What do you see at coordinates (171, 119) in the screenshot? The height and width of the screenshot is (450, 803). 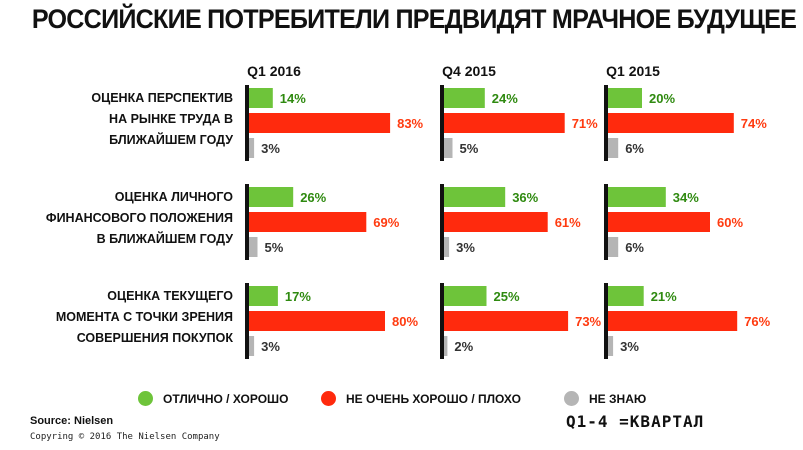 I see `category-label: НА РЫНКЕ ТРУДА В` at bounding box center [171, 119].